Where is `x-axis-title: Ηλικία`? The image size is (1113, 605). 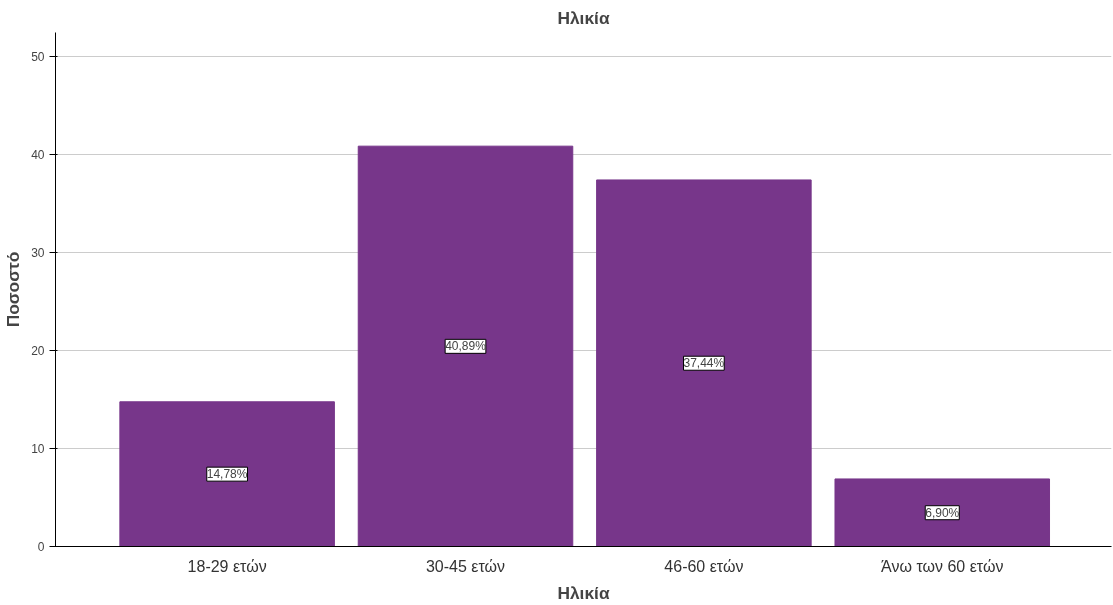 x-axis-title: Ηλικία is located at coordinates (583, 592).